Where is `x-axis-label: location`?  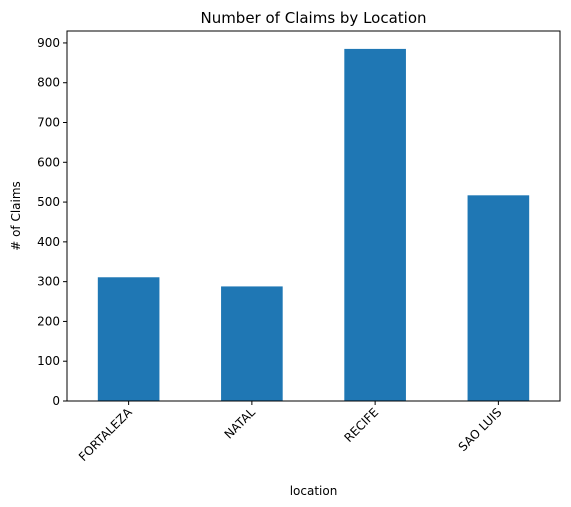
x-axis-label: location is located at coordinates (314, 491).